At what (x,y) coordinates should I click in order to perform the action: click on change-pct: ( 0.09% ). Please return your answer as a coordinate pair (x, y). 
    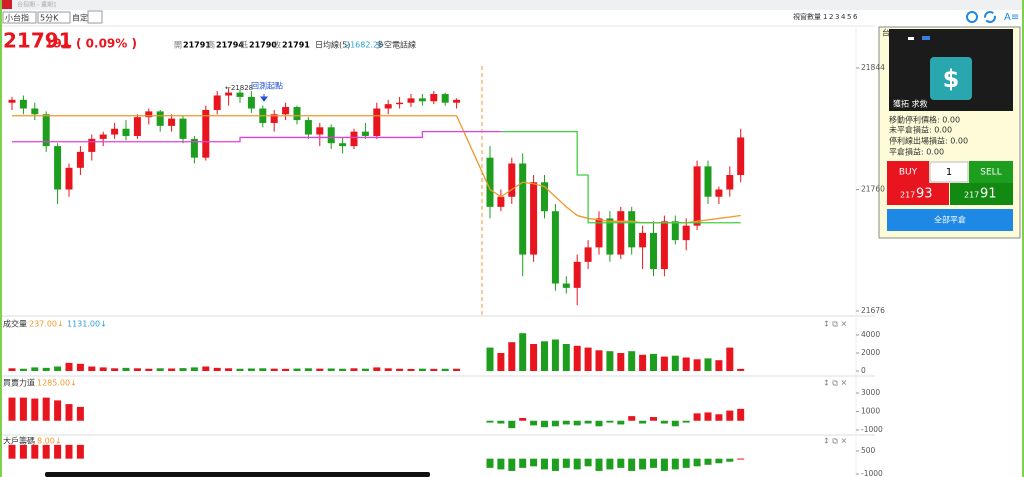
    Looking at the image, I should click on (106, 44).